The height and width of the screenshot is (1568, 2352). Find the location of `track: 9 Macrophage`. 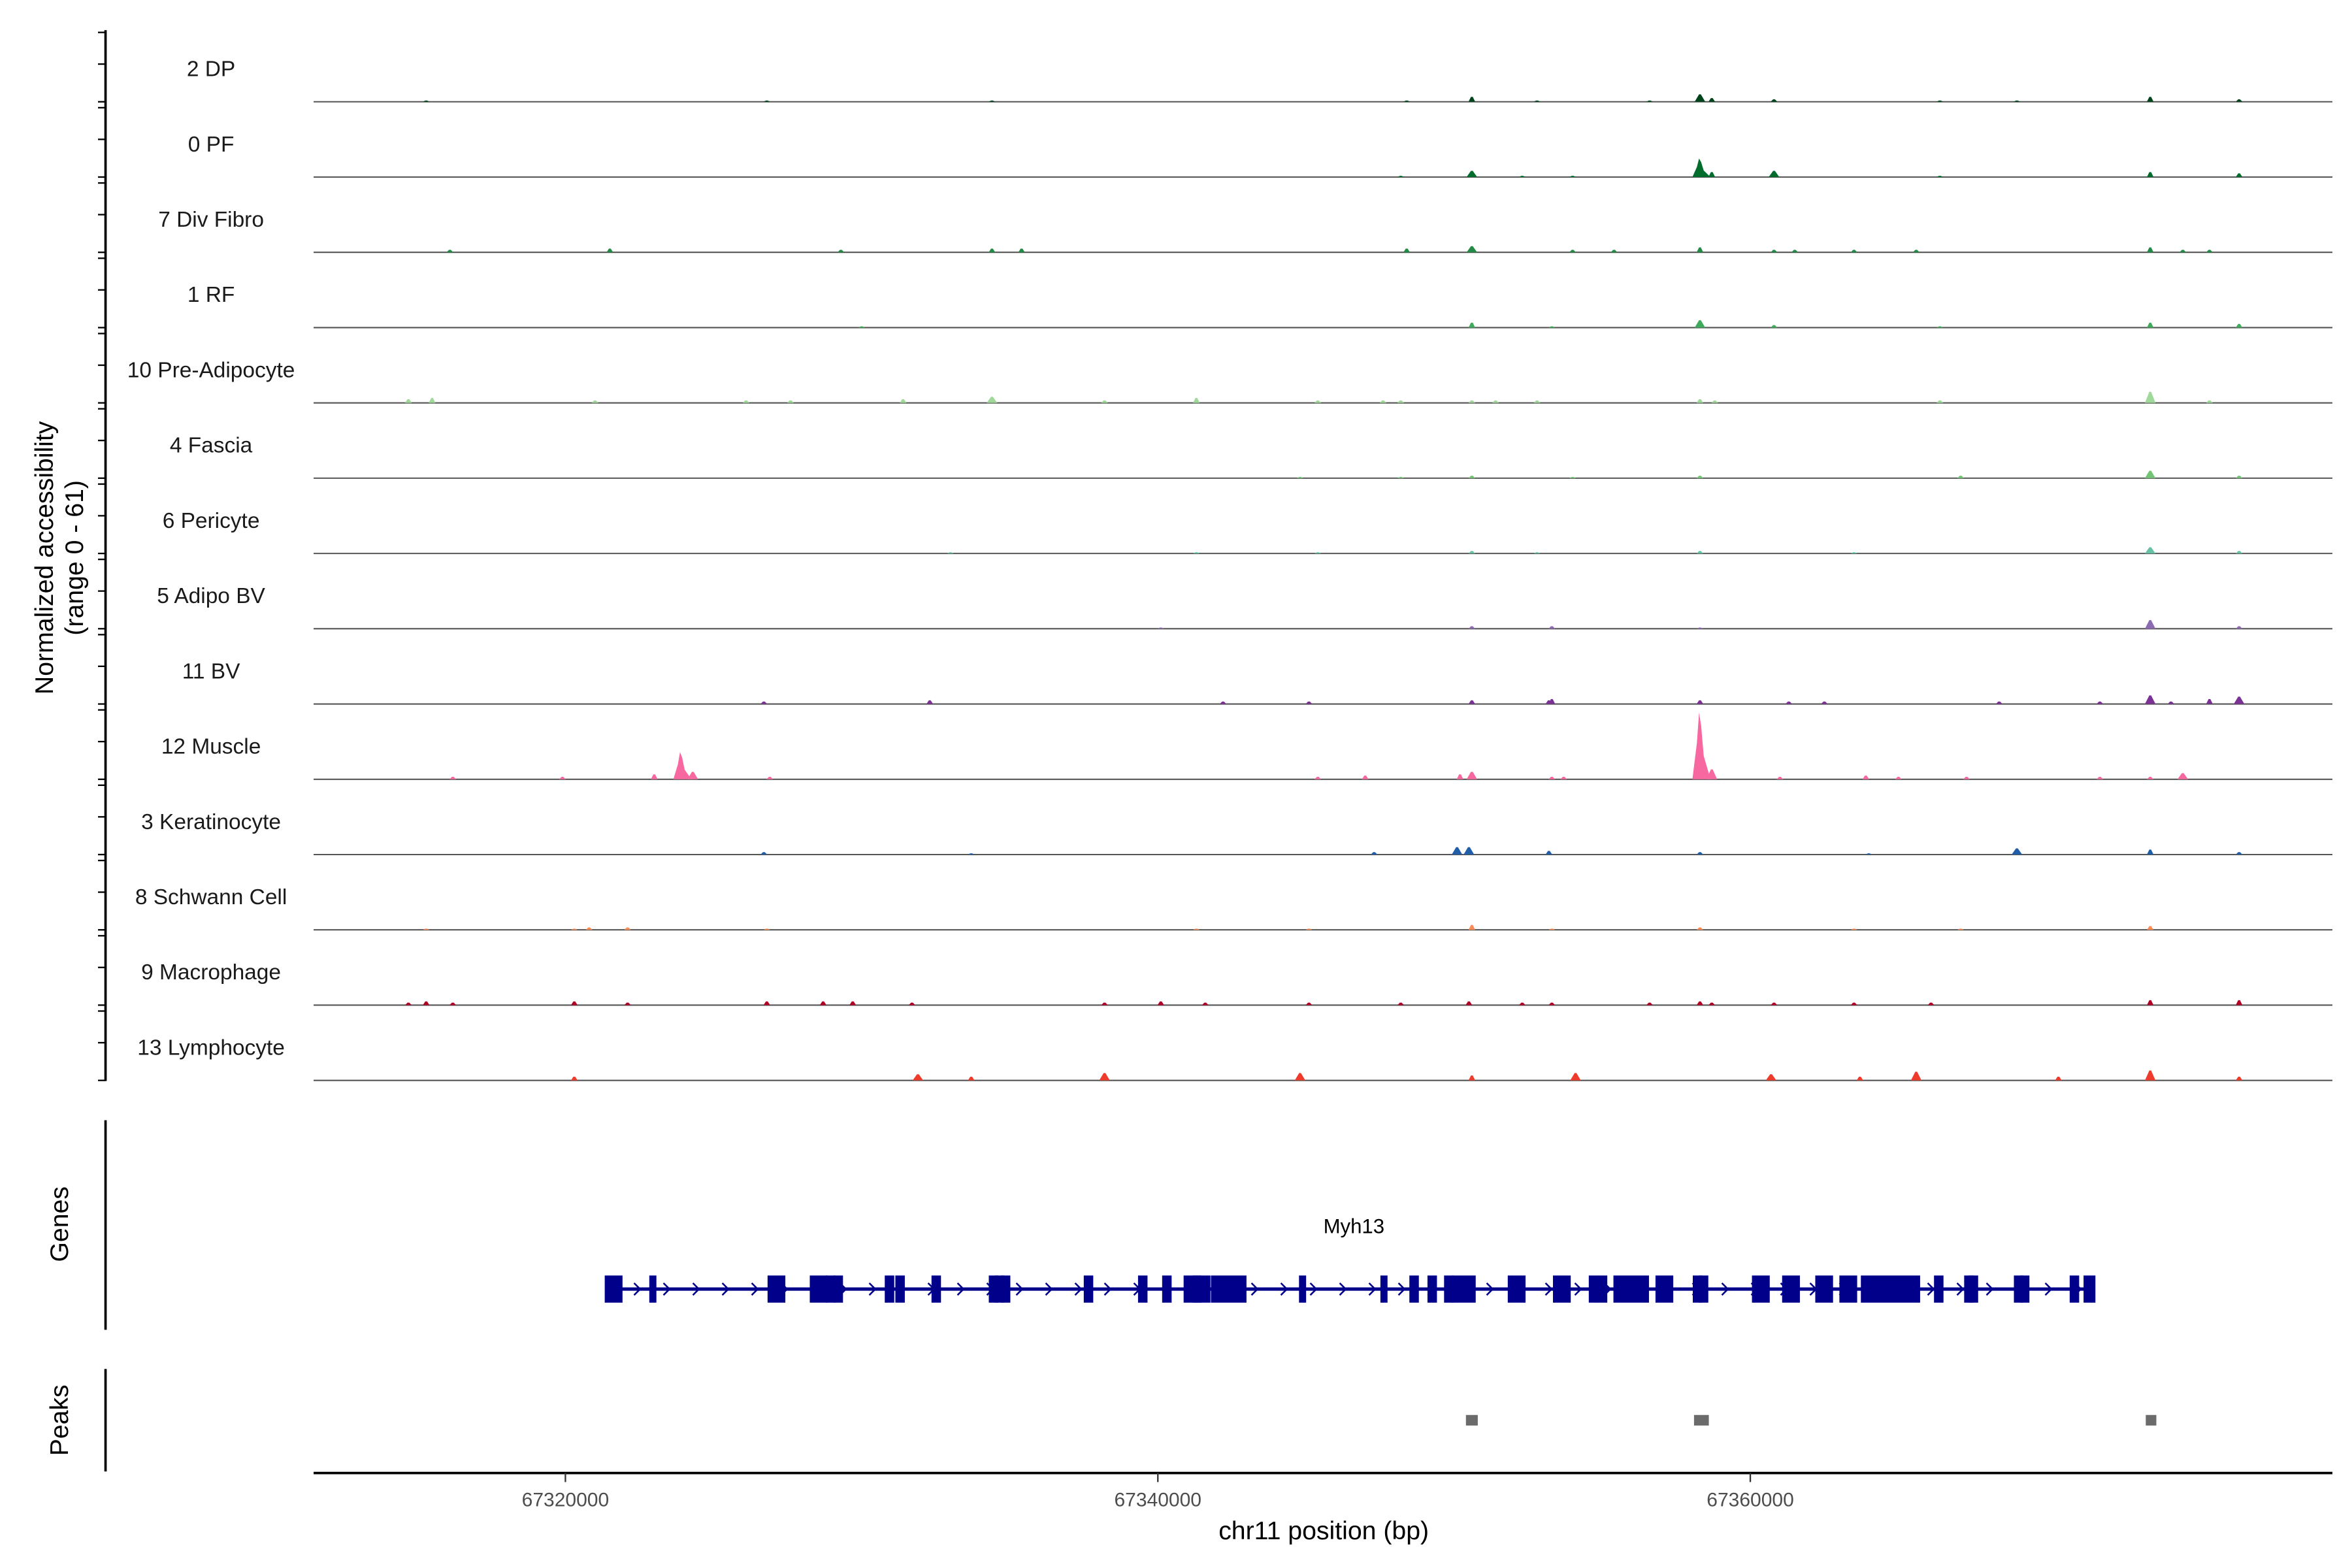

track: 9 Macrophage is located at coordinates (1236, 983).